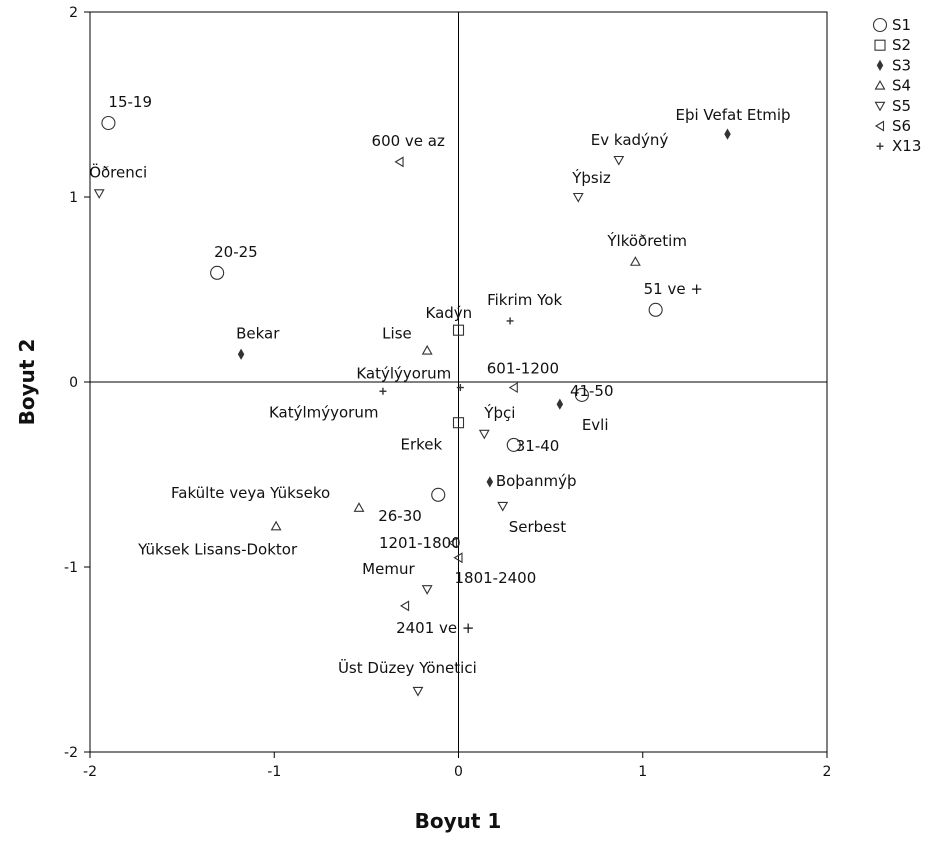 This screenshot has width=933, height=843. I want to click on point-label: Katýlýyorum, so click(403, 374).